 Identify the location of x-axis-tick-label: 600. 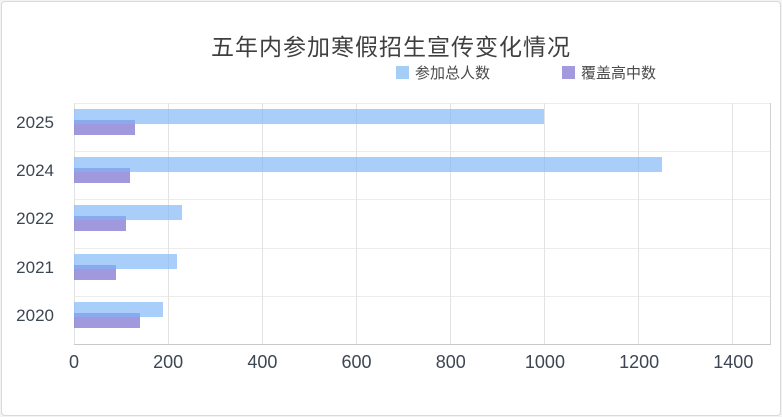
(356, 362).